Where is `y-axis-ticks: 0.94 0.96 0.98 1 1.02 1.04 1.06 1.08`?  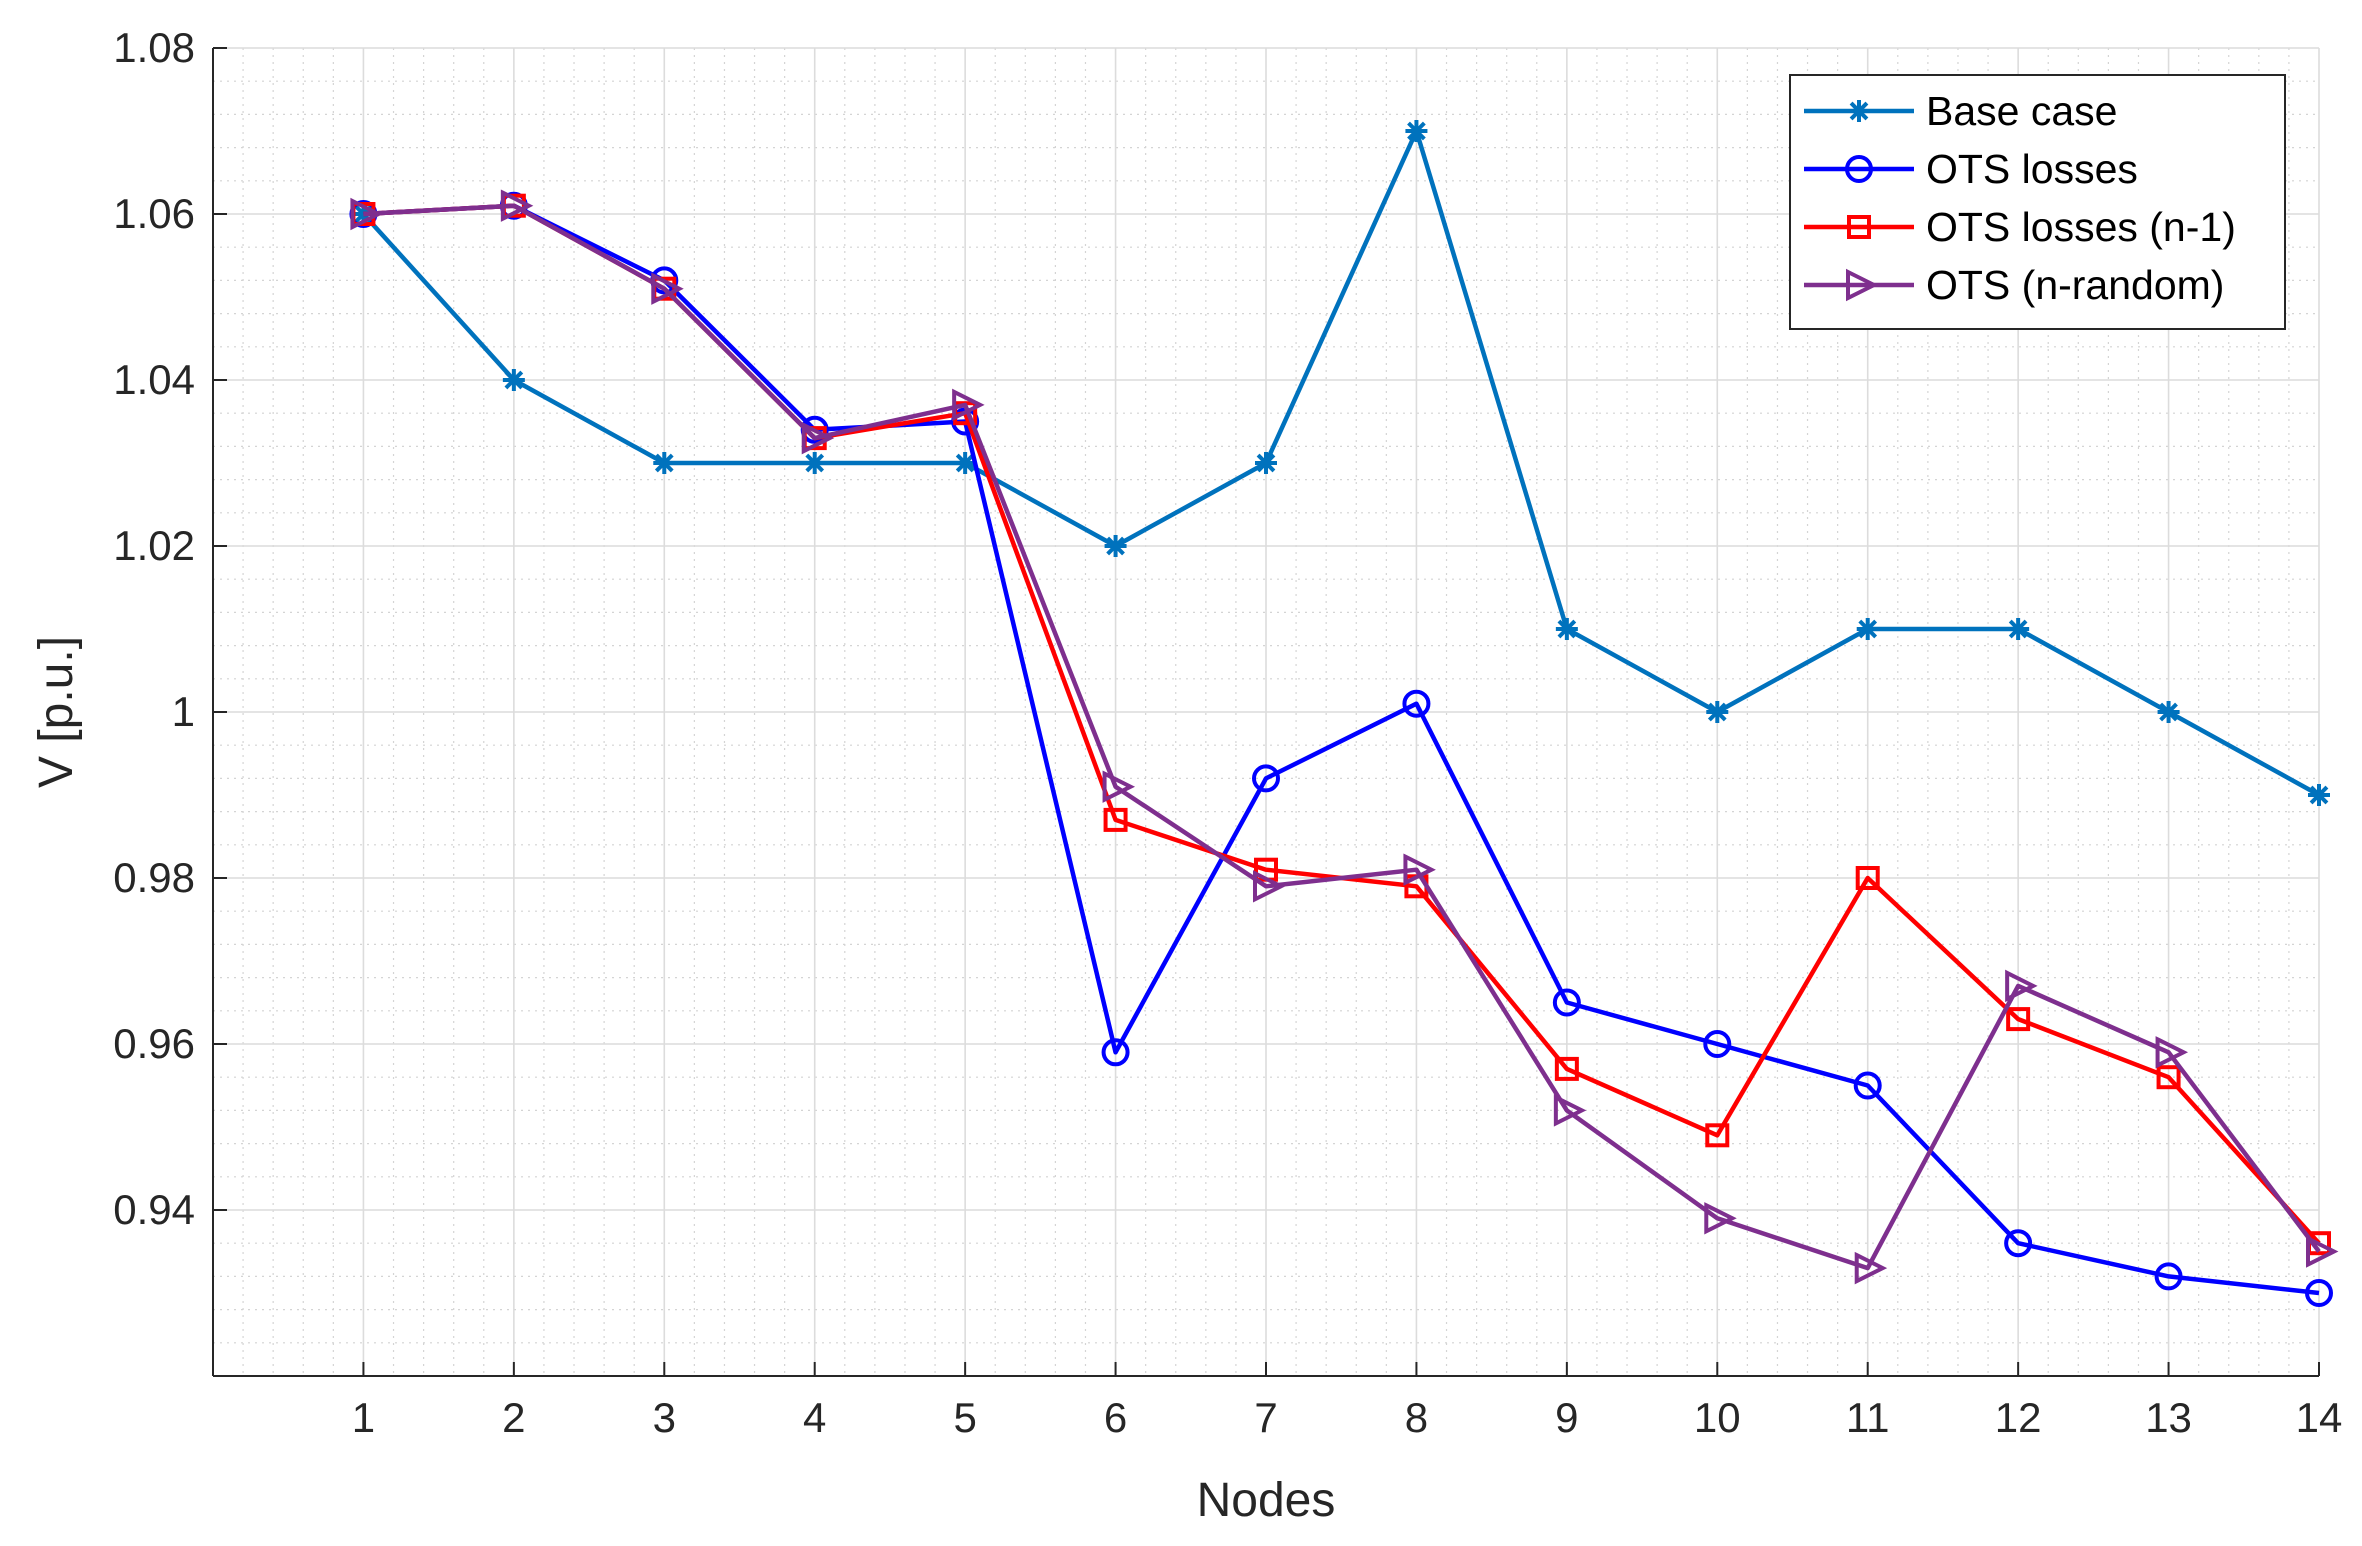 y-axis-ticks: 0.94 0.96 0.98 1 1.02 1.04 1.06 1.08 is located at coordinates (170, 628).